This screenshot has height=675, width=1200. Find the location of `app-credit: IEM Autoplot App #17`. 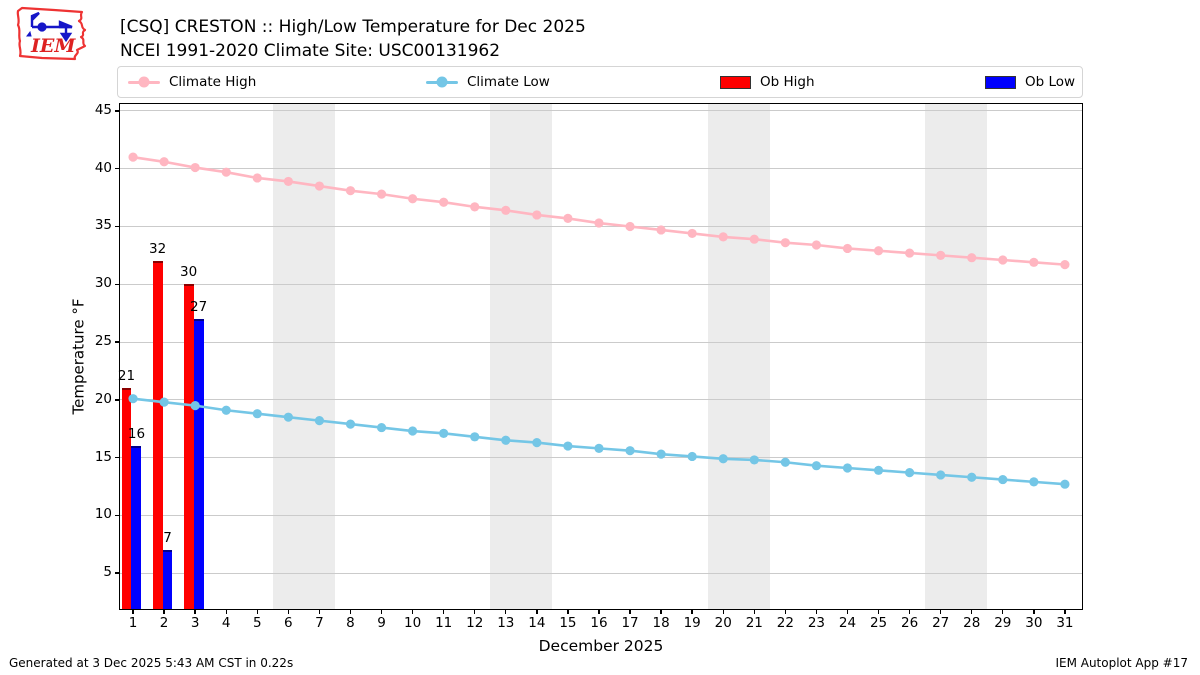

app-credit: IEM Autoplot App #17 is located at coordinates (1121, 663).